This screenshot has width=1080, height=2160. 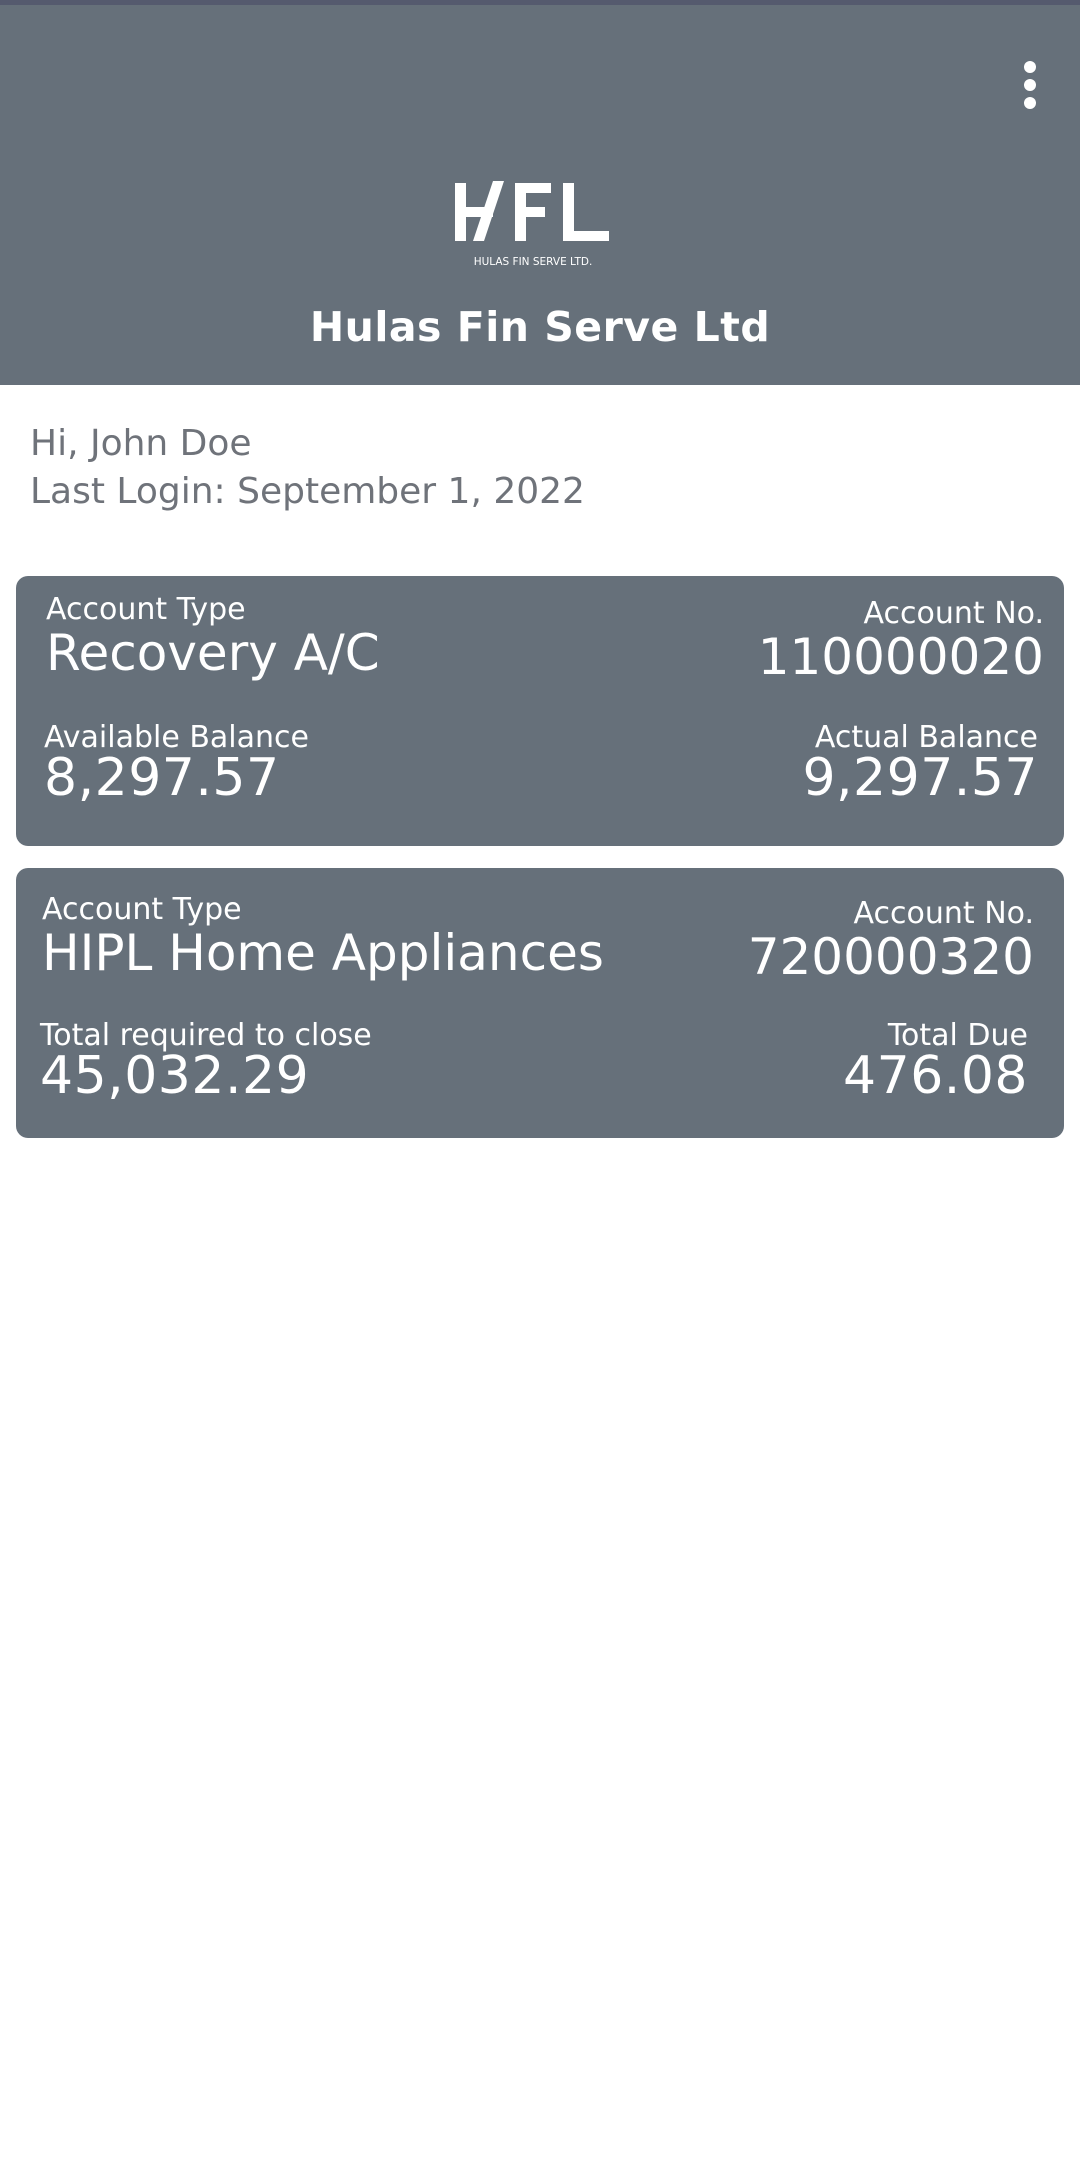 What do you see at coordinates (206, 1035) in the screenshot?
I see `total-required-label: Total required to close` at bounding box center [206, 1035].